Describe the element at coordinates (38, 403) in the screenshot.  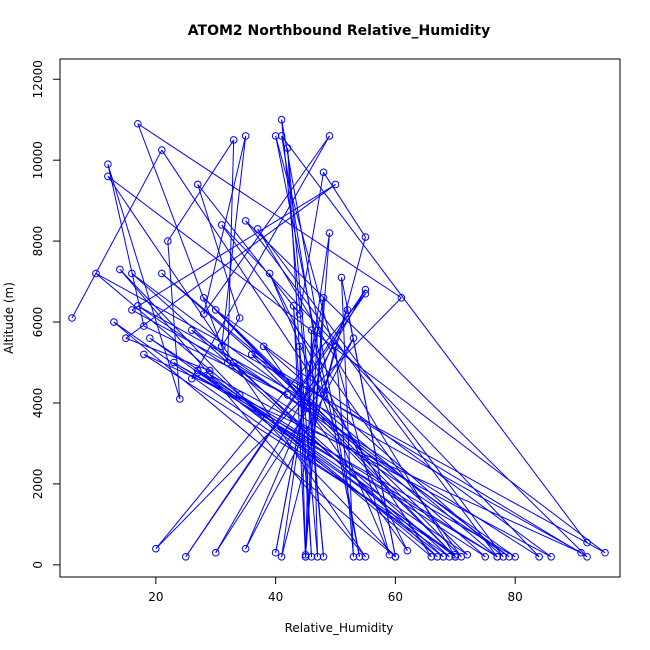
I see `y-tick-label: 4000` at that location.